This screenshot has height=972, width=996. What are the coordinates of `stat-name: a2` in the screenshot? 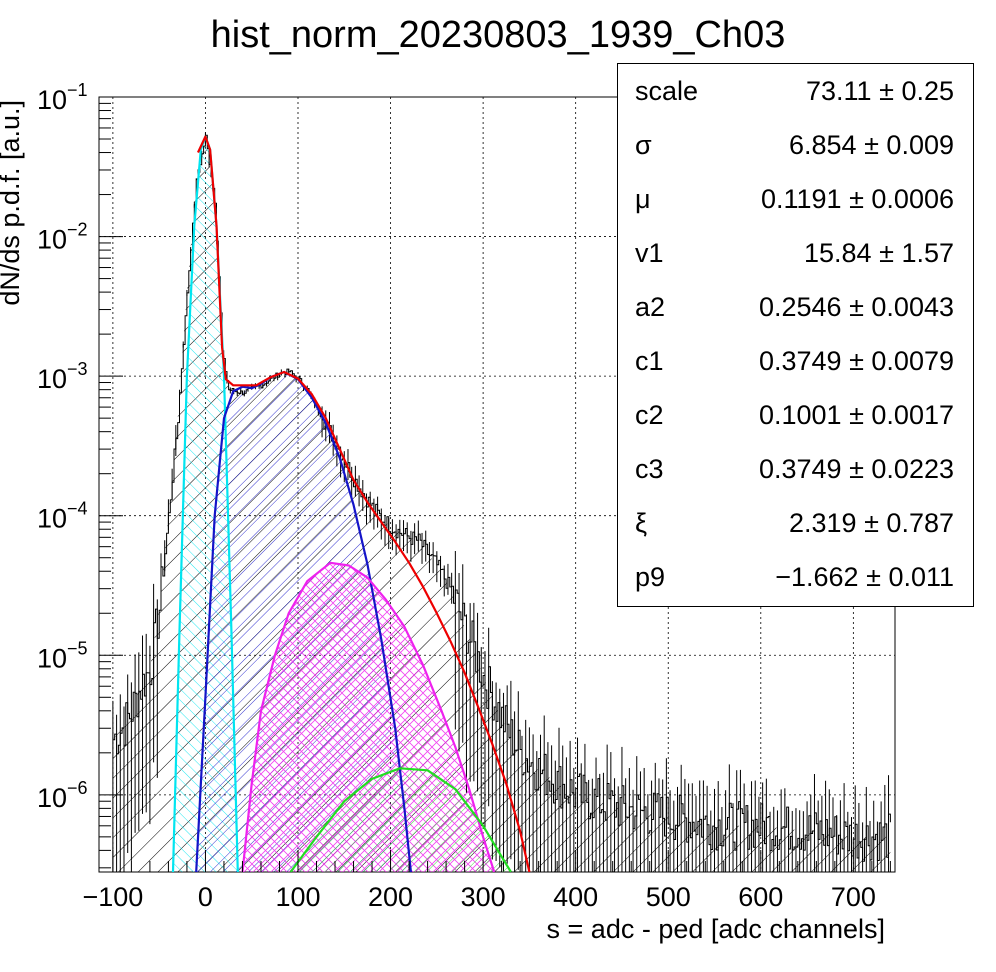 It's located at (650, 307).